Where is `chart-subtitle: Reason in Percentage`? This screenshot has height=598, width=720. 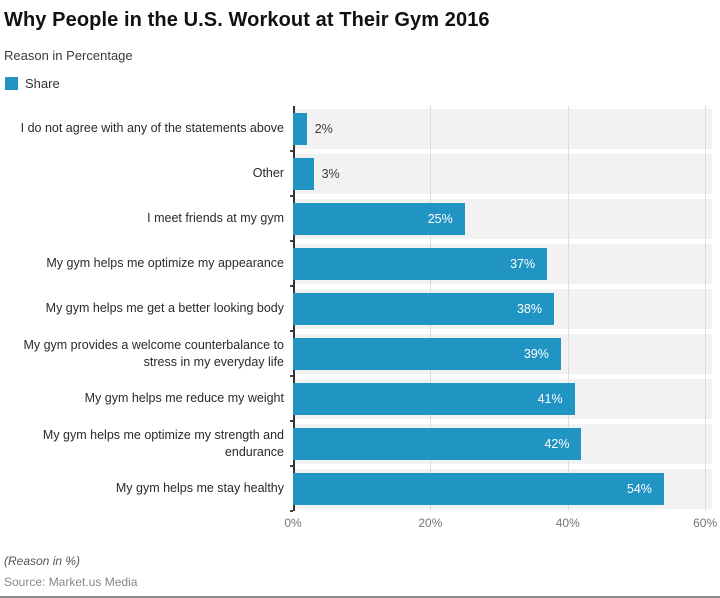
chart-subtitle: Reason in Percentage is located at coordinates (68, 55).